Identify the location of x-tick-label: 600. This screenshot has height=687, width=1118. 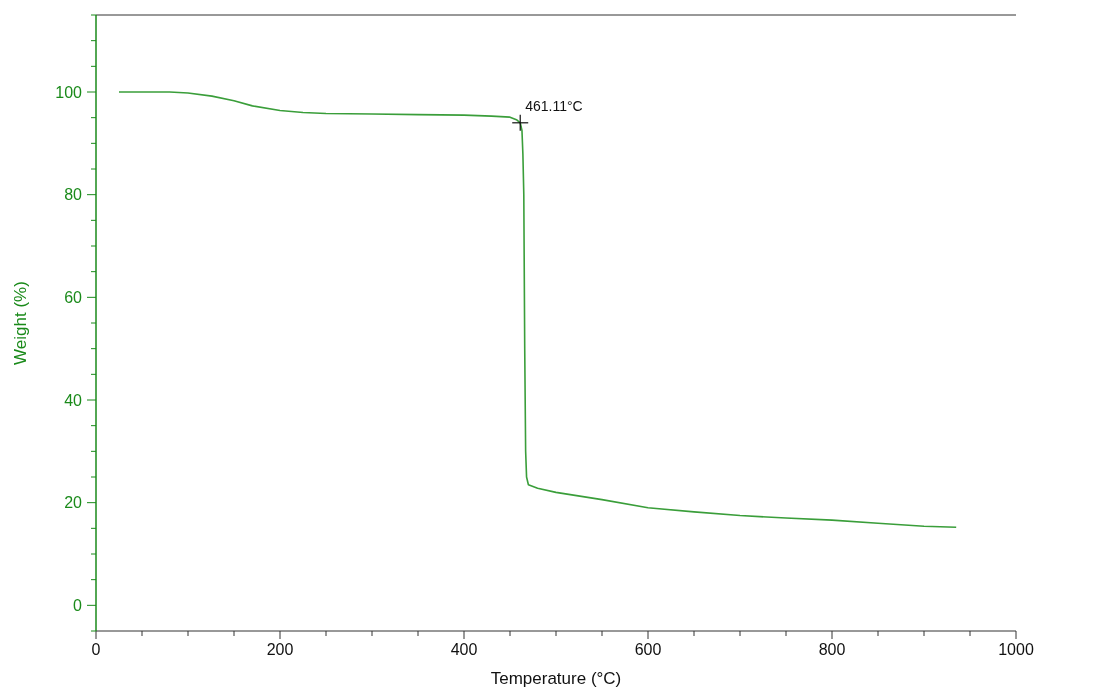
(648, 649).